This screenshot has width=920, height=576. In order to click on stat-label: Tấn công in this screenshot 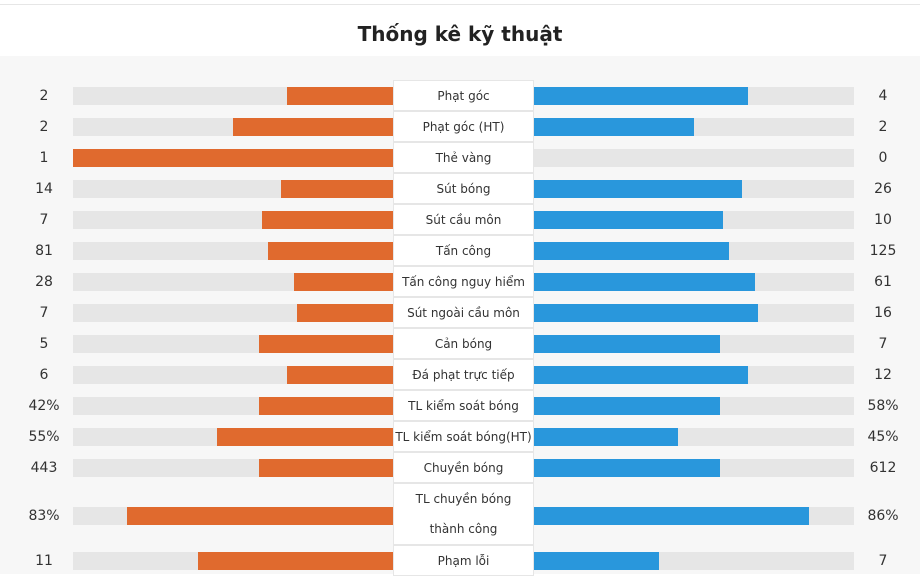, I will do `click(463, 250)`.